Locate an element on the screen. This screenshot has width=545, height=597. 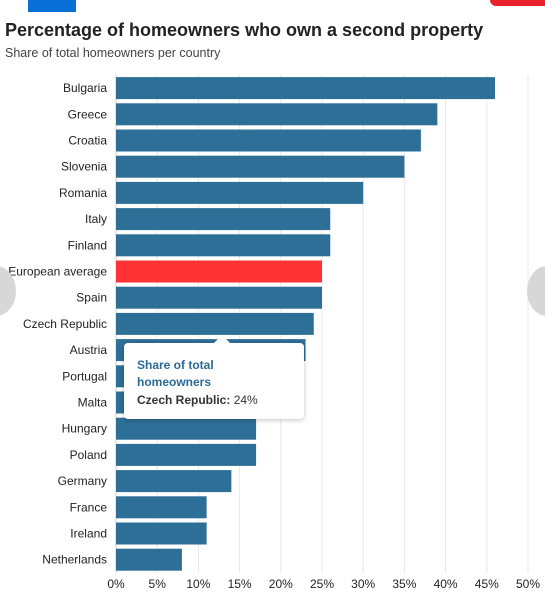
carousel-next-button is located at coordinates (536, 291).